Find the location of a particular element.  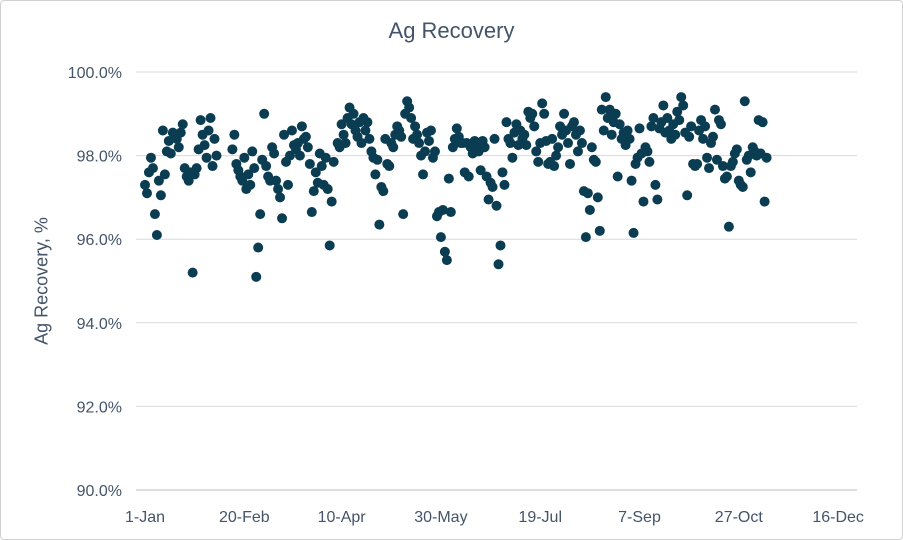

y-tick-label: 90.0% is located at coordinates (99, 491).